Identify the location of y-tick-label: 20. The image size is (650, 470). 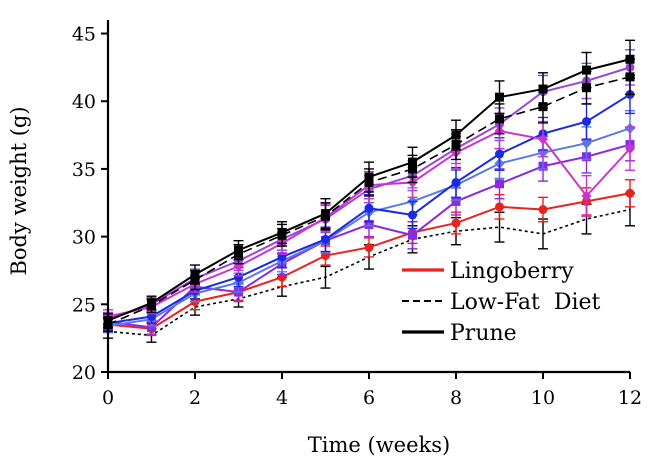
(84, 373).